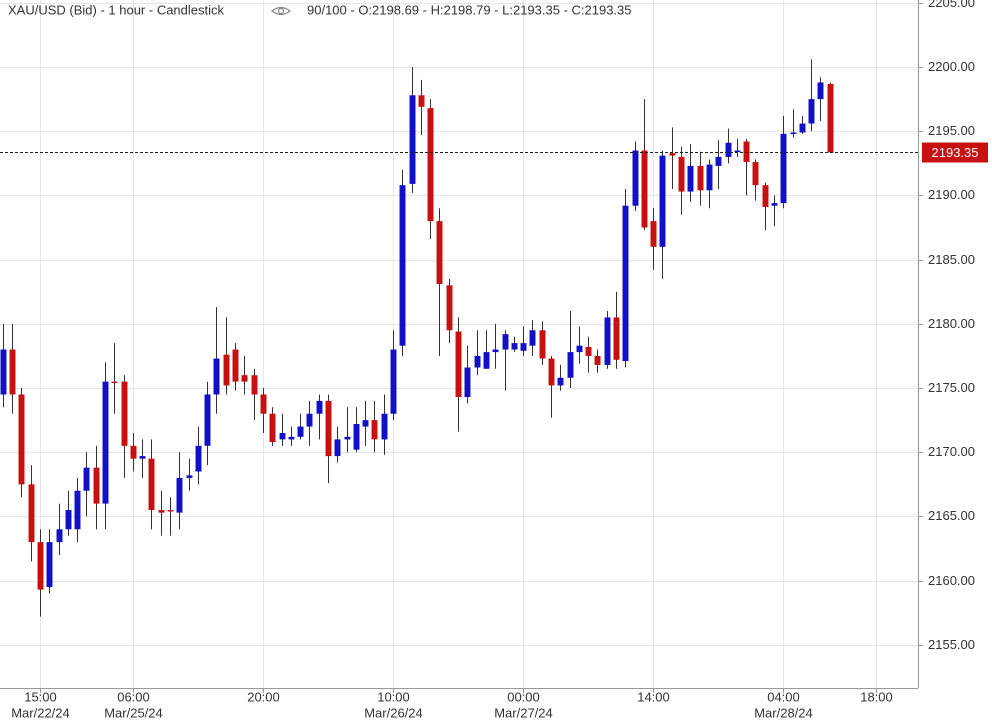 The height and width of the screenshot is (725, 992). I want to click on x-tick-label: 04:00, so click(783, 696).